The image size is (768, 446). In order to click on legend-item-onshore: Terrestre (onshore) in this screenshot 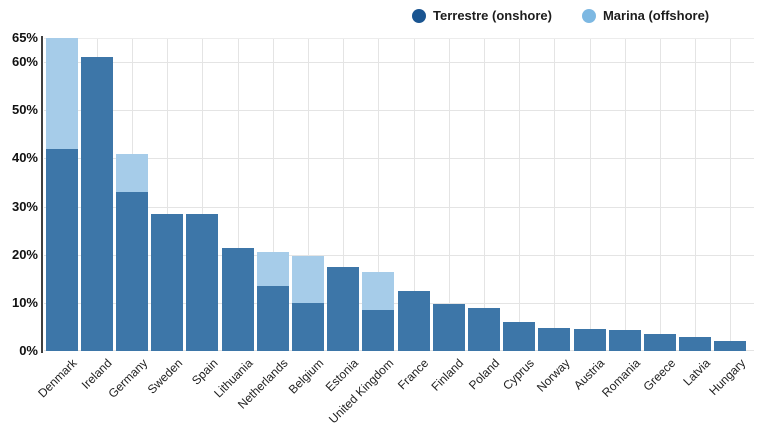, I will do `click(482, 15)`.